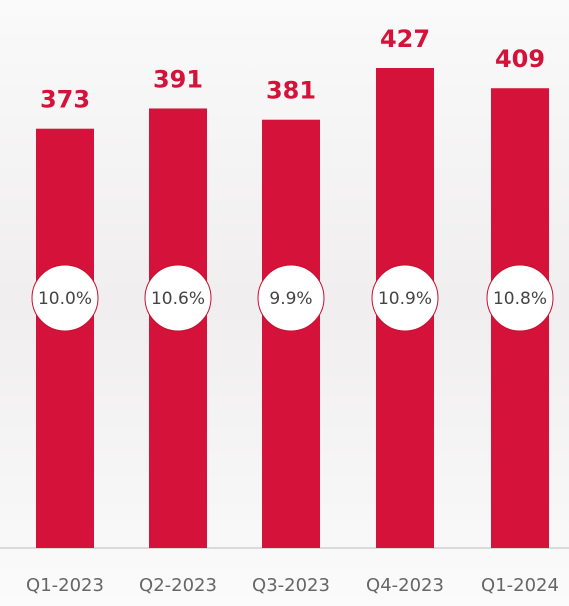  What do you see at coordinates (65, 100) in the screenshot?
I see `value-label: 373` at bounding box center [65, 100].